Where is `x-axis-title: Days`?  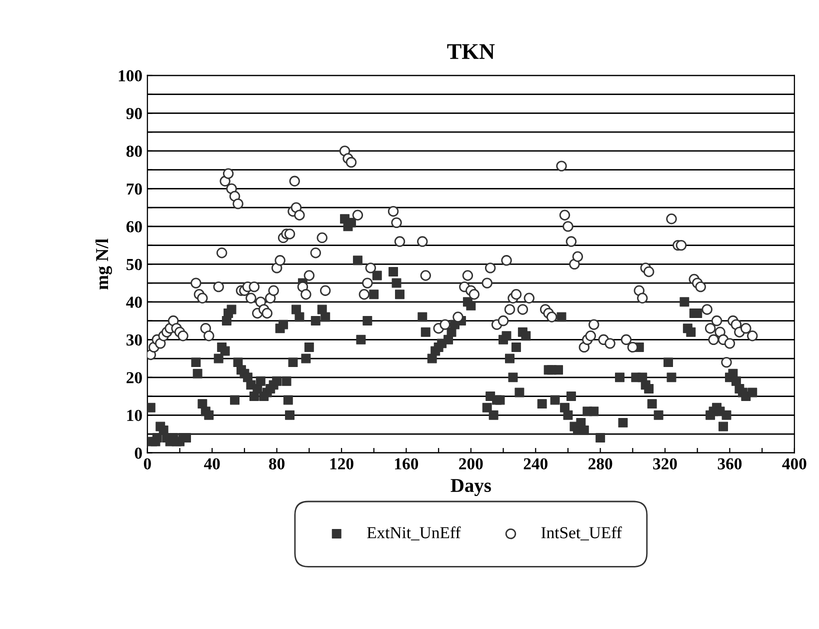 x-axis-title: Days is located at coordinates (470, 487).